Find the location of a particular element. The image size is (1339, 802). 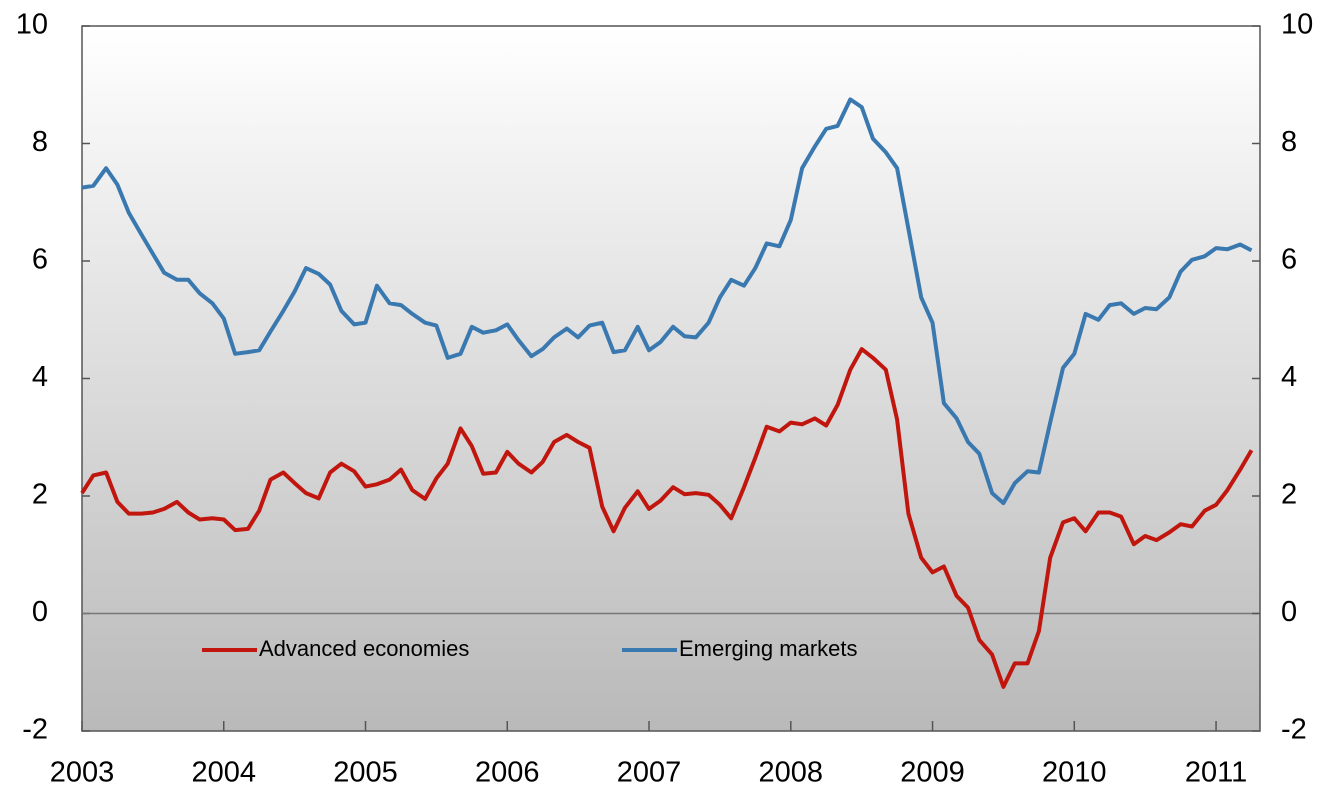

y2-tick-label: 8 is located at coordinates (1289, 142).